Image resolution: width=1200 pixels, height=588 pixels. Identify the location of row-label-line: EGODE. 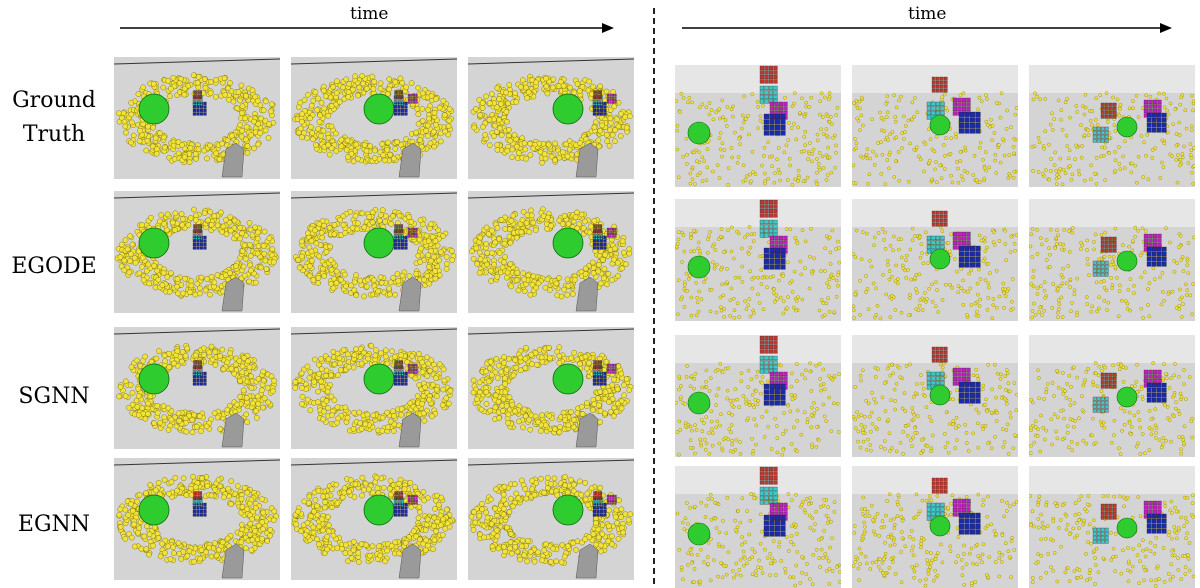
(54, 267).